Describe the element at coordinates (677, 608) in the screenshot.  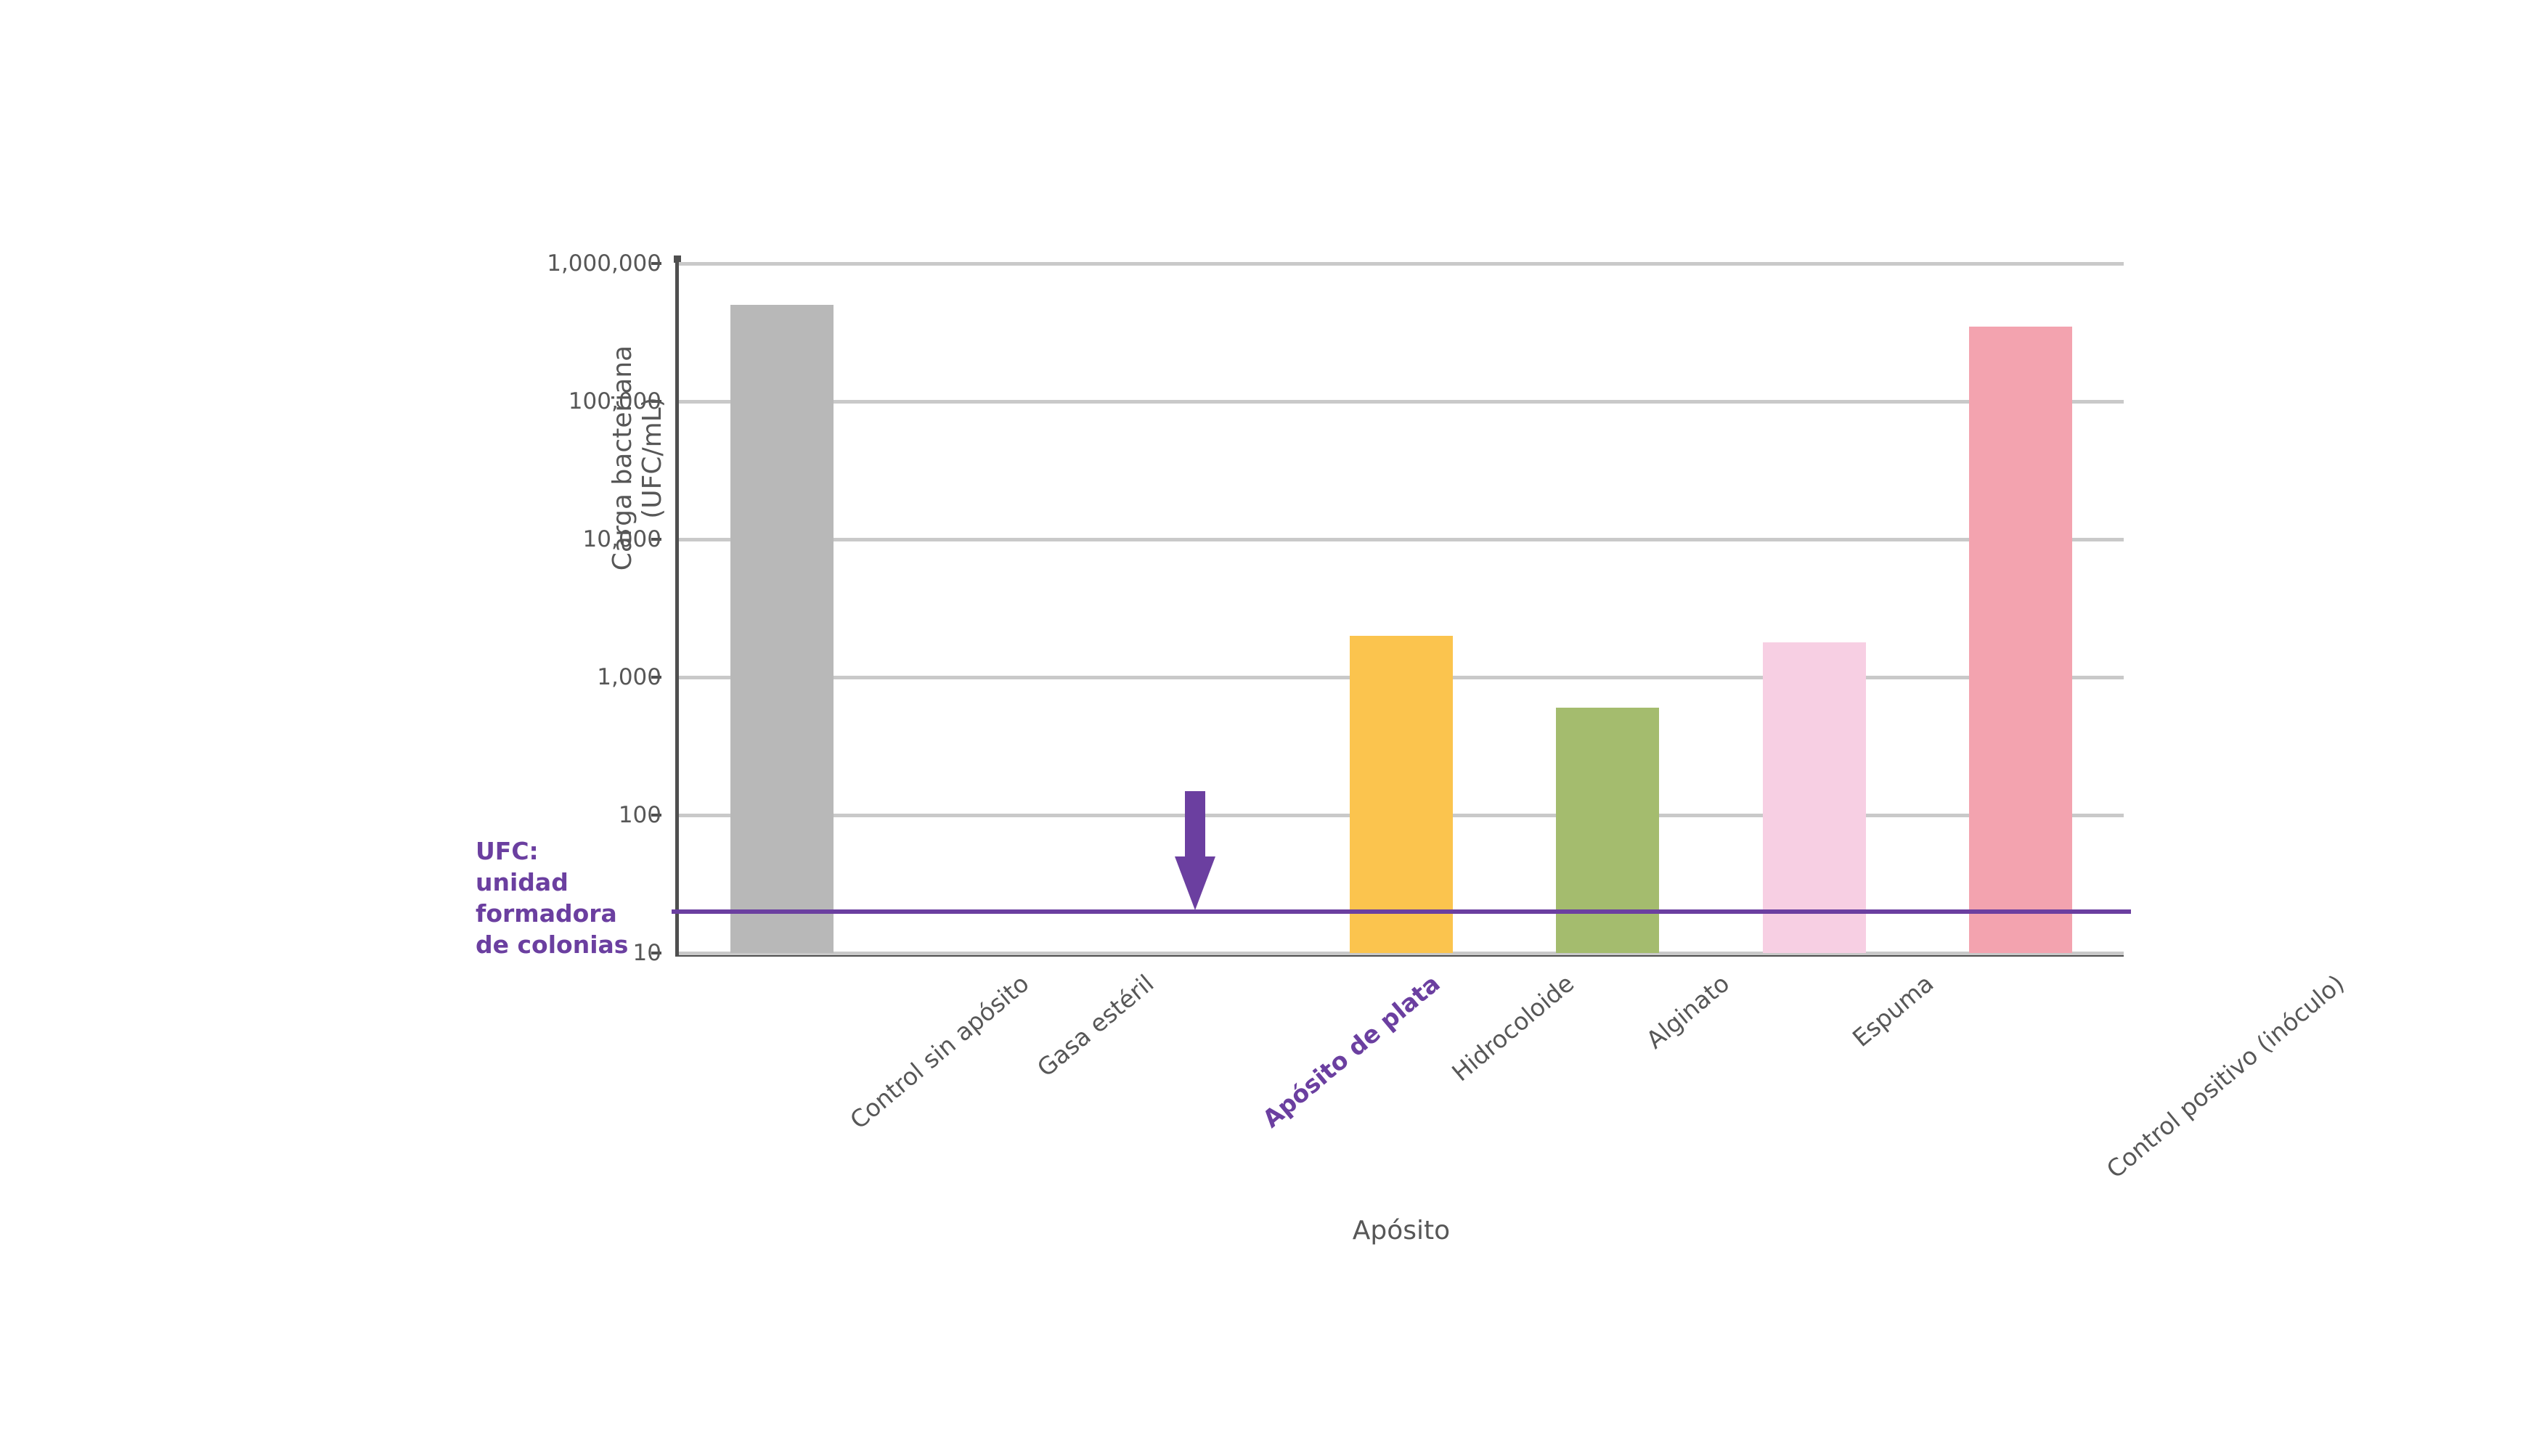
I see `y-axis-spine` at that location.